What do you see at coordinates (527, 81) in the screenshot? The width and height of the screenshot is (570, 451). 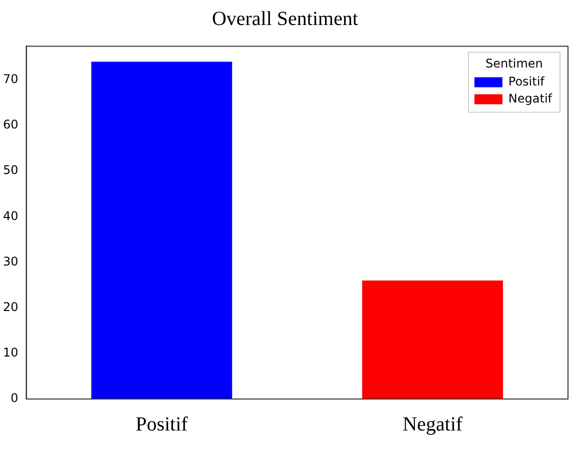 I see `legend-label: Positif` at bounding box center [527, 81].